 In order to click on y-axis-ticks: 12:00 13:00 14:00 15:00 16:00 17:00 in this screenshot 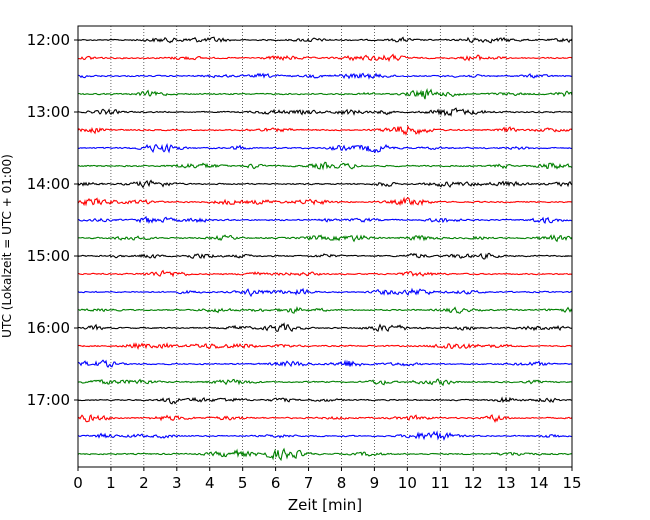, I will do `click(52, 220)`.